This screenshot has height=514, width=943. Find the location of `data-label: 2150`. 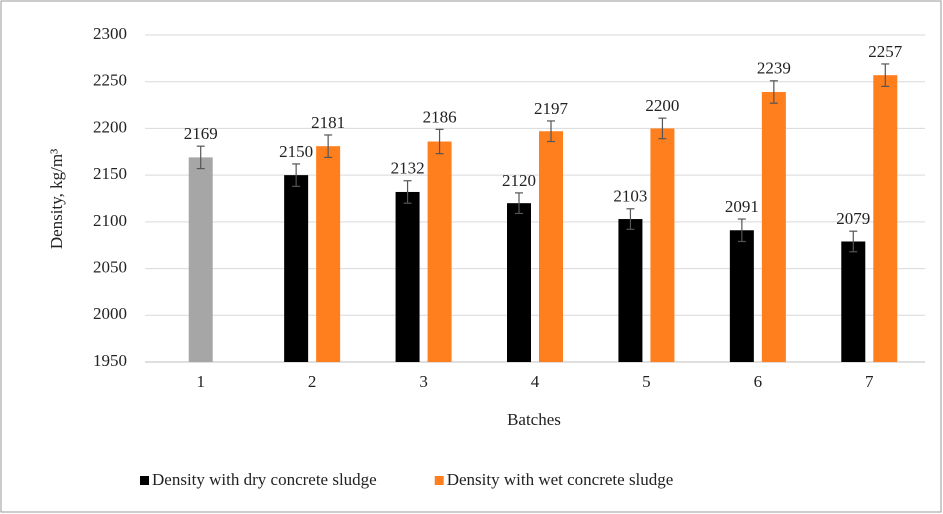

data-label: 2150 is located at coordinates (296, 151).